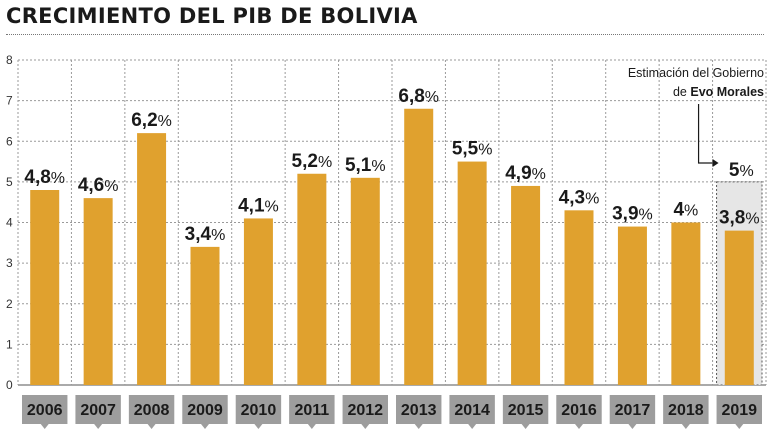 This screenshot has height=430, width=770. I want to click on arrow-head-icon, so click(715, 163).